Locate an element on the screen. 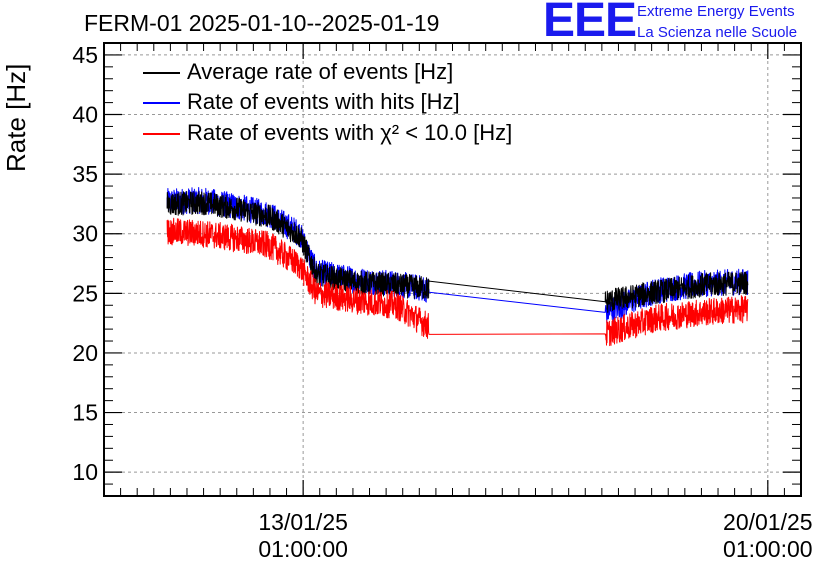  logo-line-2: La Scienza nelle Scuole is located at coordinates (717, 32).